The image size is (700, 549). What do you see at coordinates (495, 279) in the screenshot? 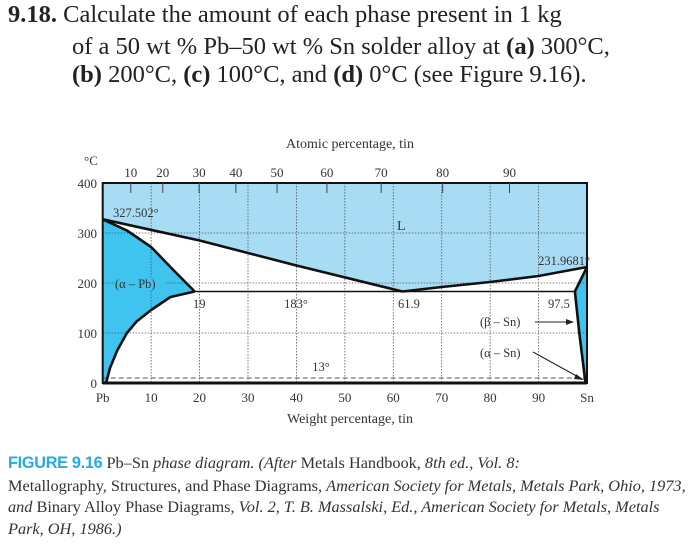
I see `liquidus-sn-side` at bounding box center [495, 279].